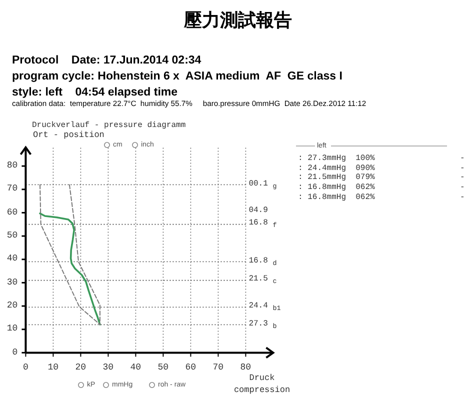 The width and height of the screenshot is (476, 397). What do you see at coordinates (53, 367) in the screenshot?
I see `x-tick-label: 10` at bounding box center [53, 367].